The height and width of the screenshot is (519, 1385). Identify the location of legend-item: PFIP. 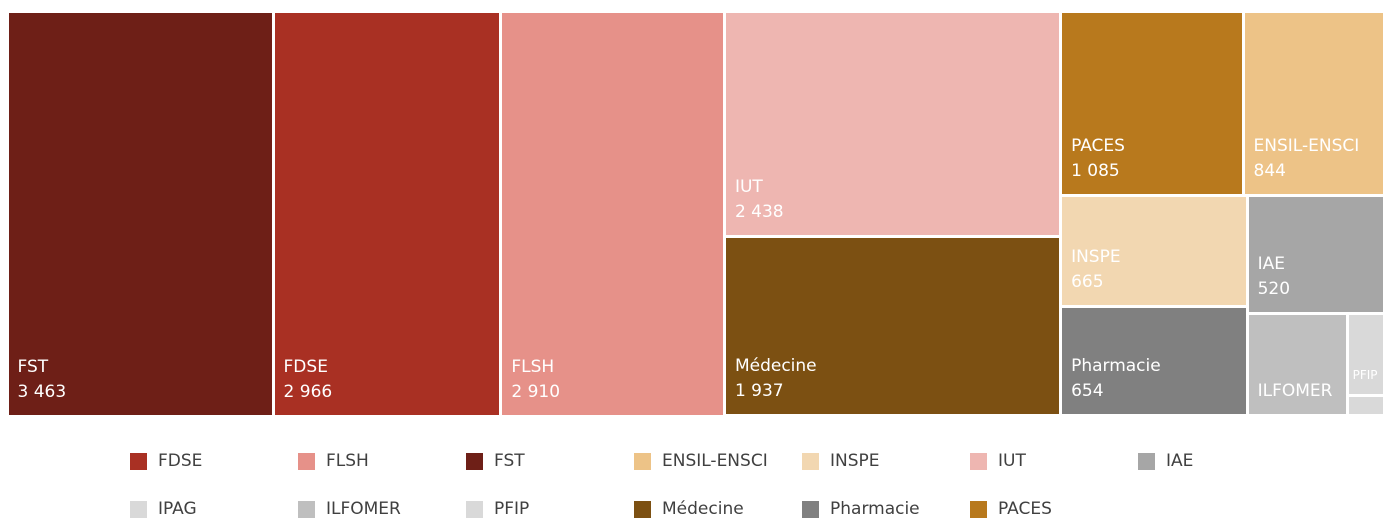
(497, 509).